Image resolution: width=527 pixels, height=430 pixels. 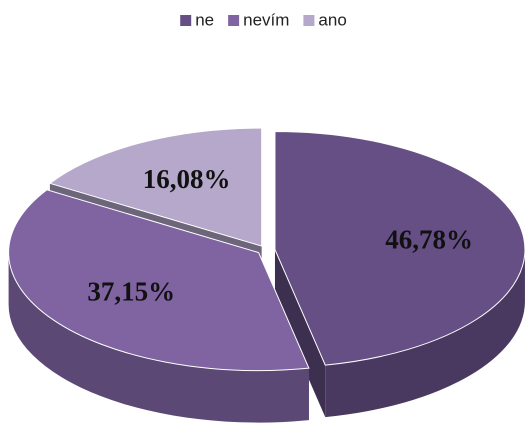 I want to click on pie-slice-wall, so click(x=300, y=333).